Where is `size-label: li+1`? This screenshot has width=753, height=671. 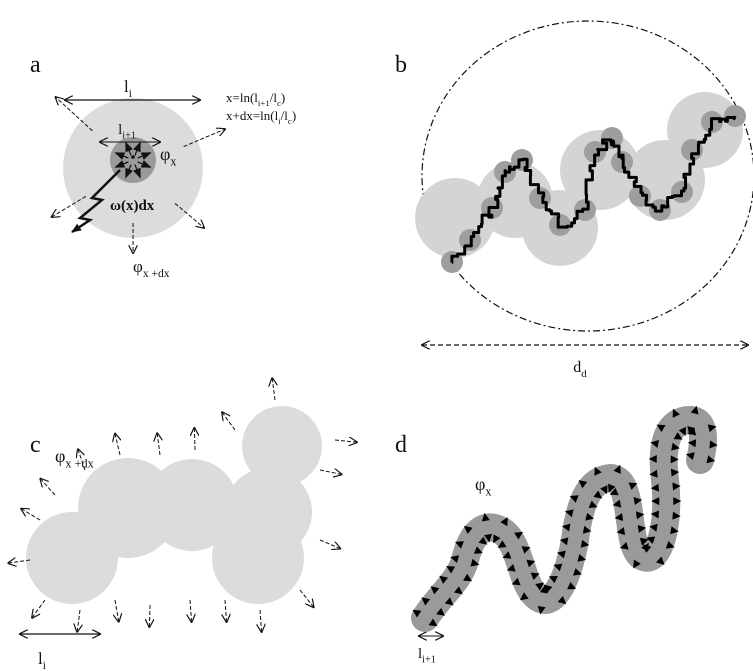 size-label: li+1 is located at coordinates (427, 656).